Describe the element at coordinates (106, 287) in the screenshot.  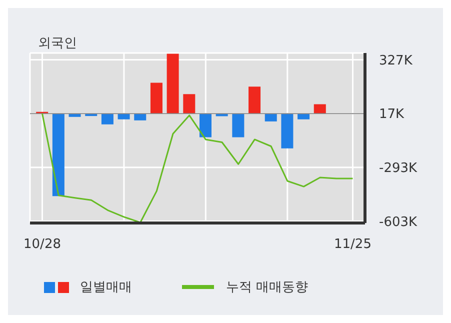
I see `legend-label: 일별매매` at that location.